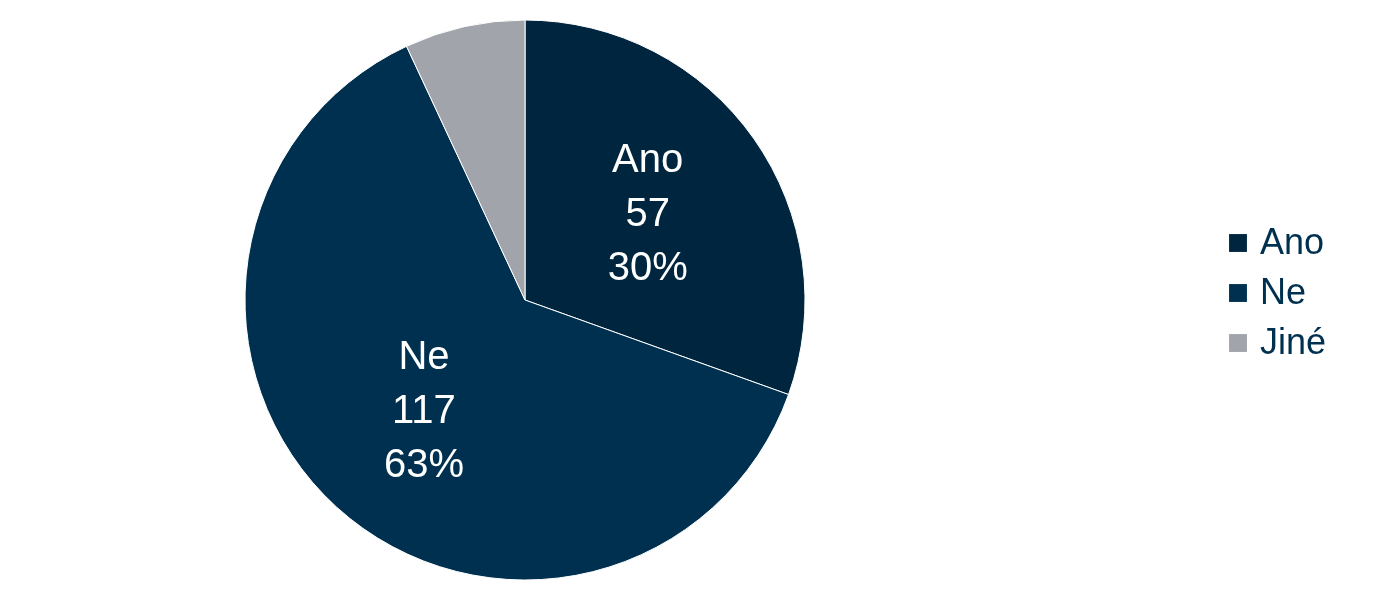 This screenshot has width=1395, height=610. What do you see at coordinates (1283, 291) in the screenshot?
I see `legend-label: Ne` at bounding box center [1283, 291].